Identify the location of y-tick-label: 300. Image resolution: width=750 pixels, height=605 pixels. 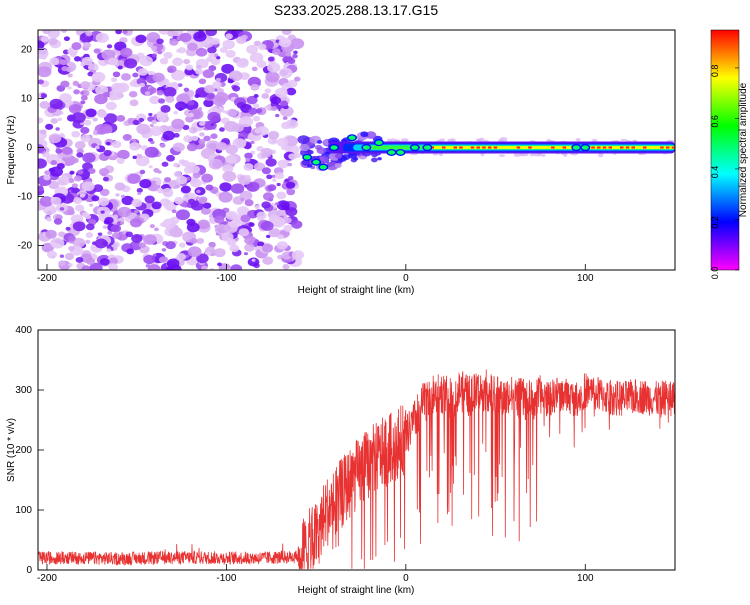
(23, 390).